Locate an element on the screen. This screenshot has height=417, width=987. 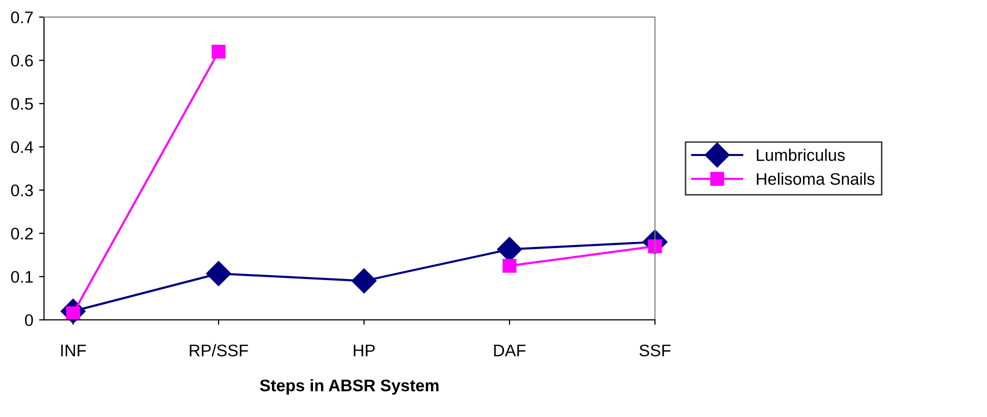
x-tick-label: RP/SSF is located at coordinates (219, 350).